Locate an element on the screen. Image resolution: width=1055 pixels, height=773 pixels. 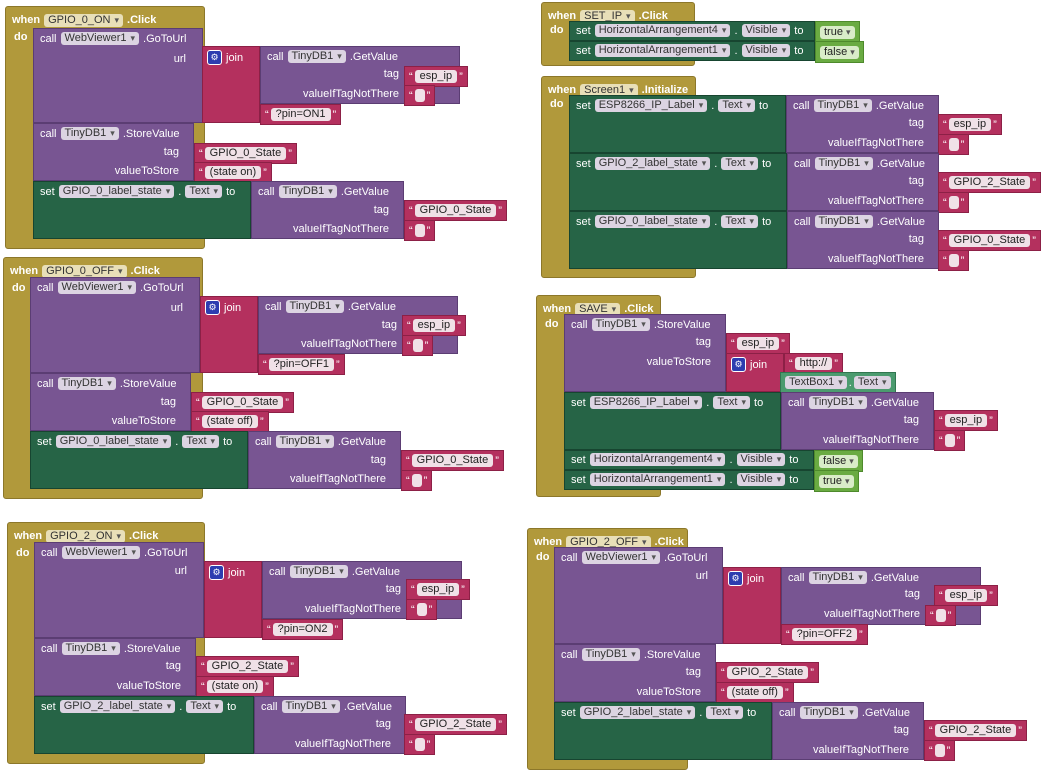
string-value: (state on) is located at coordinates (233, 172).